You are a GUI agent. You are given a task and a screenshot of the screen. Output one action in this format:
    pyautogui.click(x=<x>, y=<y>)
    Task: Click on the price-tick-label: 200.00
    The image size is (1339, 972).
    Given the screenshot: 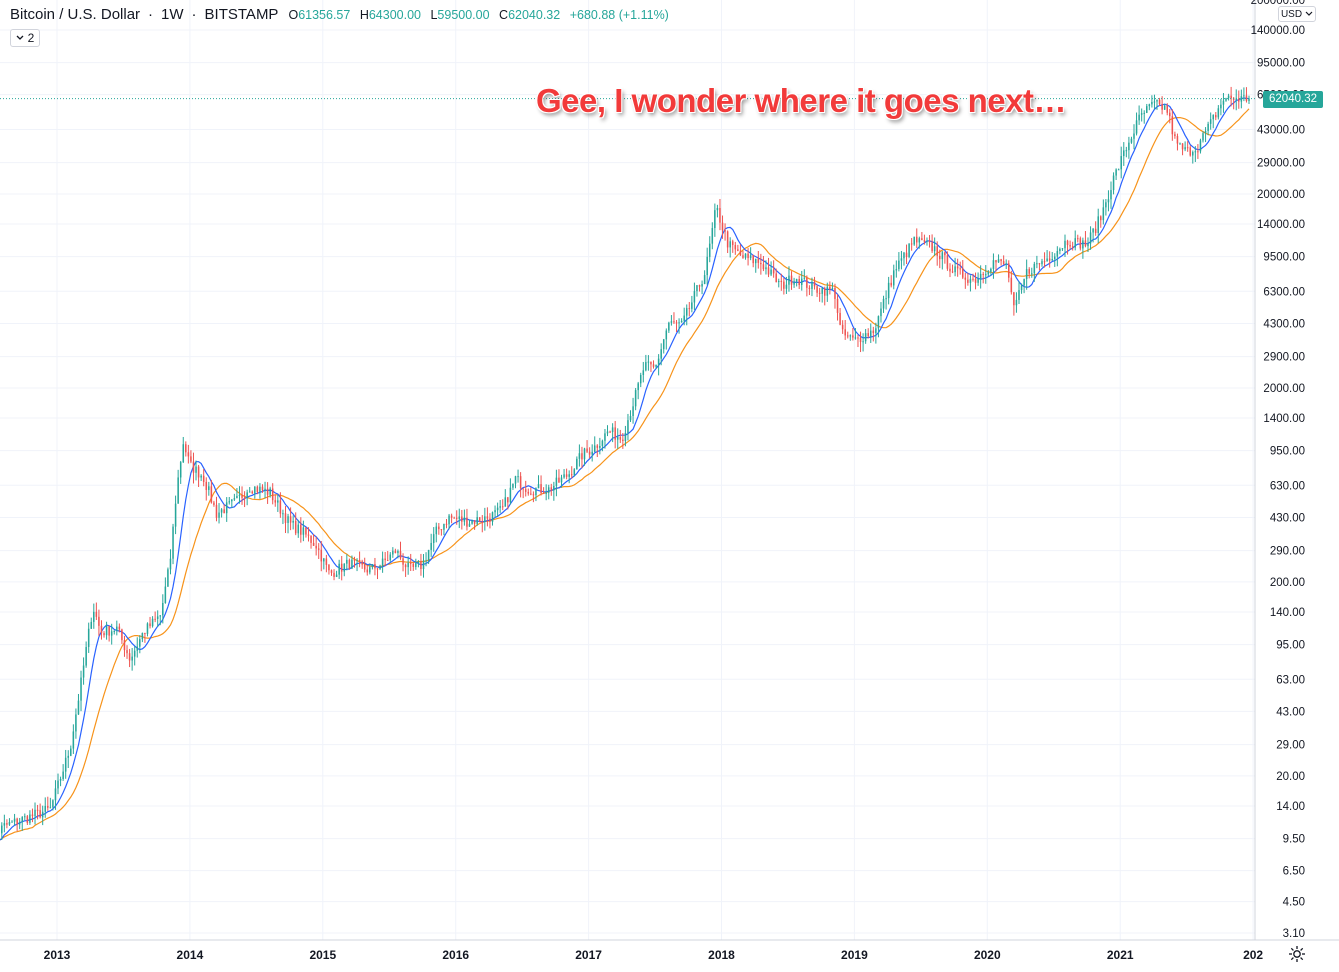 What is the action you would take?
    pyautogui.click(x=1287, y=583)
    